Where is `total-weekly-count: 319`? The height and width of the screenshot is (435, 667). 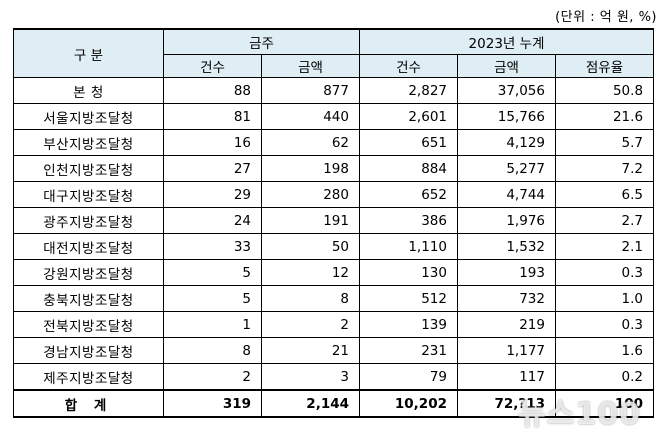 total-weekly-count: 319 is located at coordinates (212, 403).